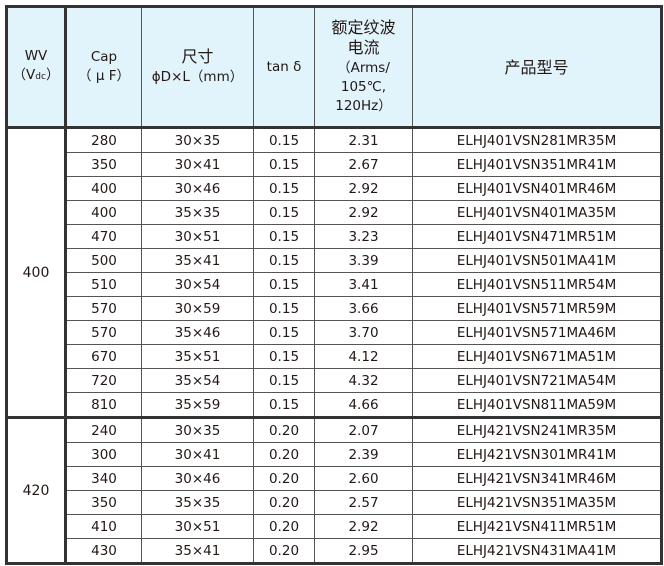 The width and height of the screenshot is (664, 566). Describe the element at coordinates (537, 356) in the screenshot. I see `part-number-cell: ELHJ401VSN671MA51M` at that location.